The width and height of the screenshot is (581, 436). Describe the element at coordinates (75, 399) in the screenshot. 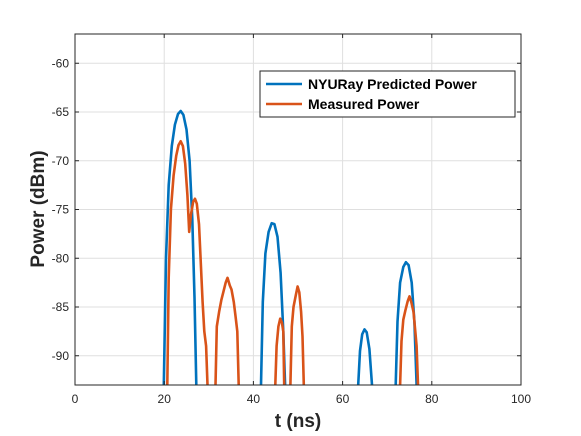

I see `x-tick-label: 0` at that location.